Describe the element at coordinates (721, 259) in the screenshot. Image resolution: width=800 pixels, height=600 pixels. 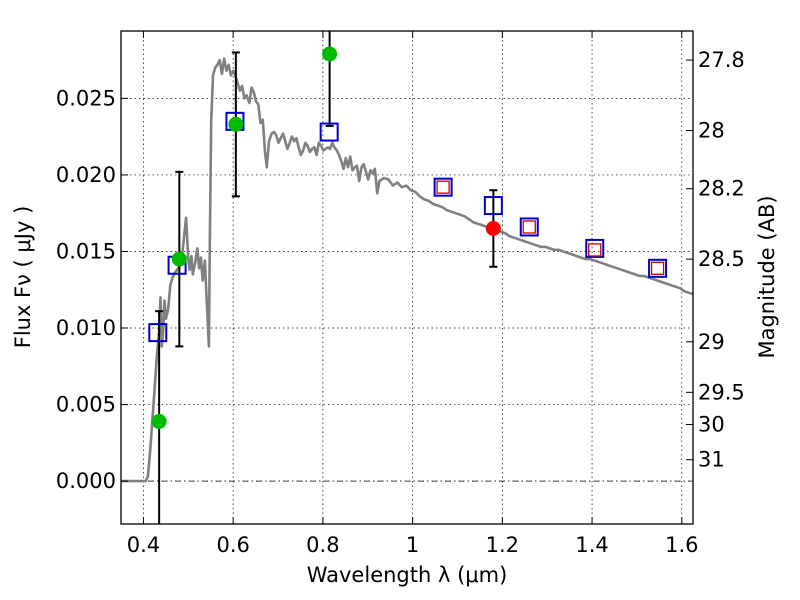
I see `mag-tick-label: 28.5` at that location.